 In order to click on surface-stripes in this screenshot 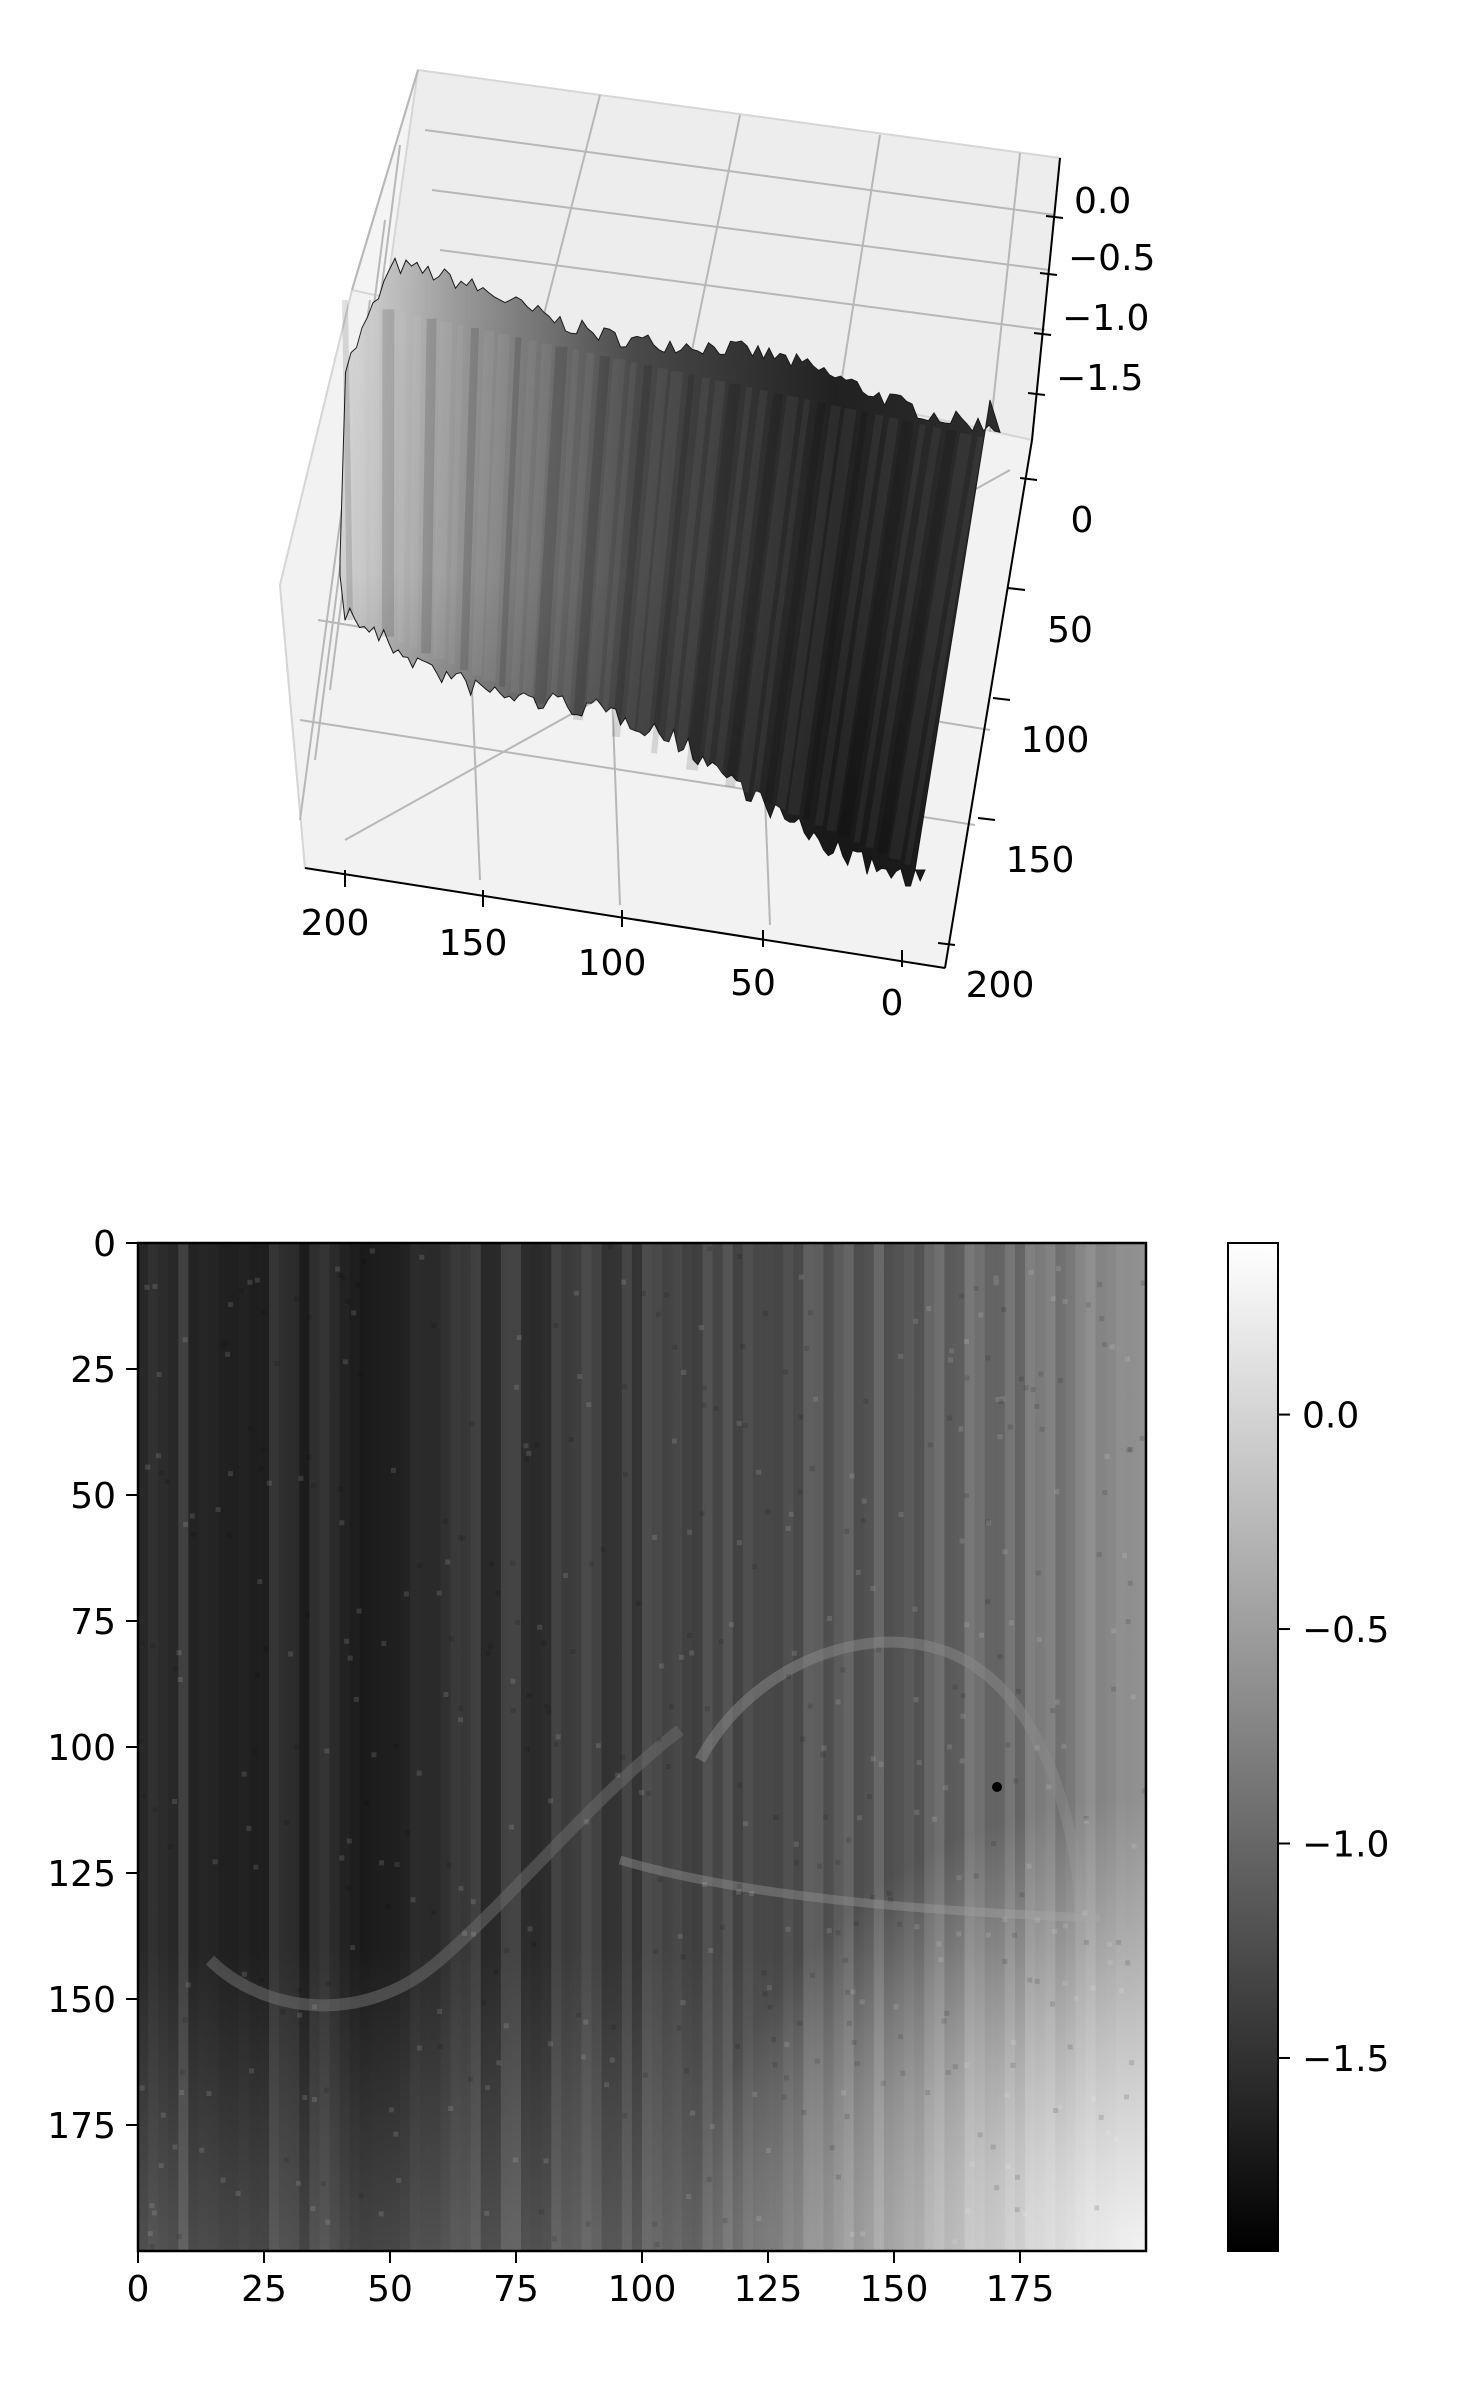, I will do `click(663, 582)`.